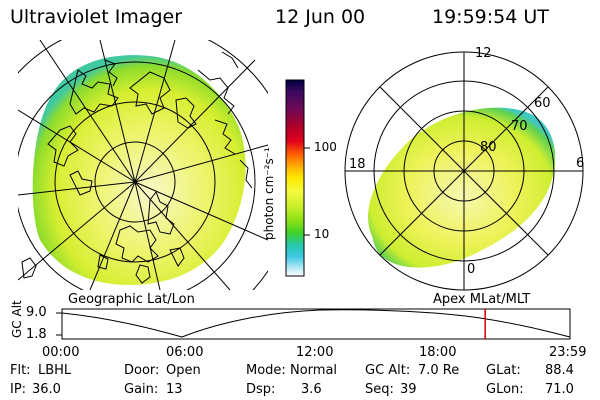 The width and height of the screenshot is (600, 400). I want to click on glon-label: GLon:, so click(505, 389).